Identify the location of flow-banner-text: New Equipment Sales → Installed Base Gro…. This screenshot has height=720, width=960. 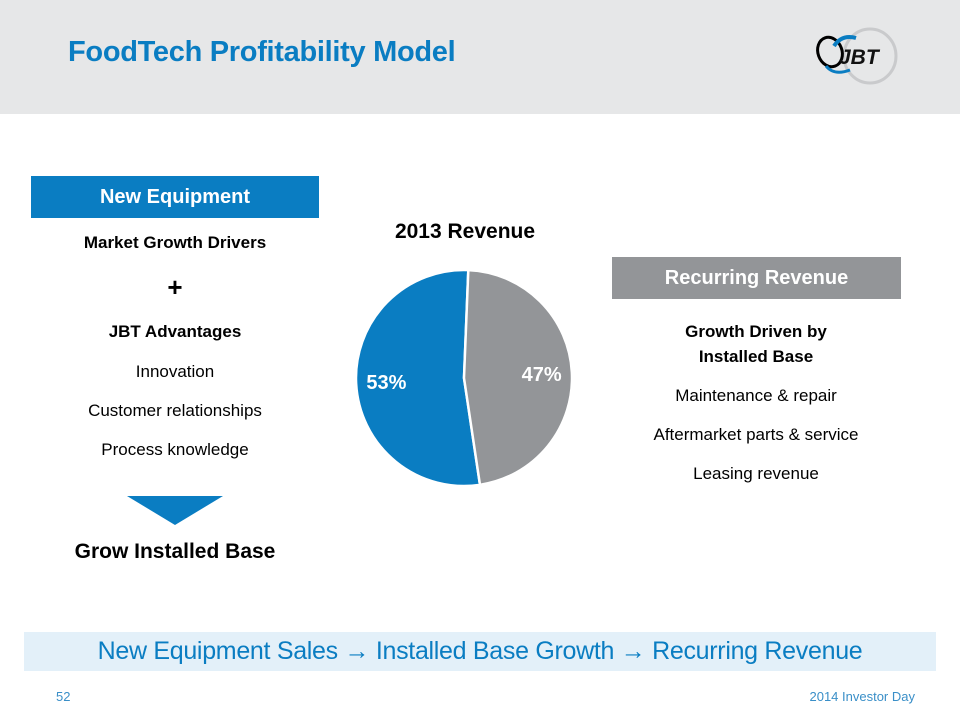
(480, 651).